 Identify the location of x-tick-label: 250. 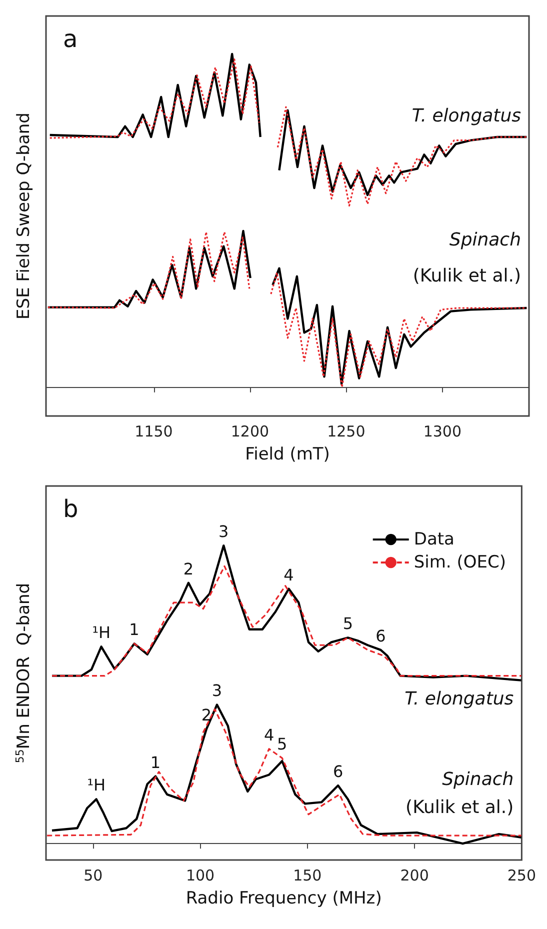
(521, 875).